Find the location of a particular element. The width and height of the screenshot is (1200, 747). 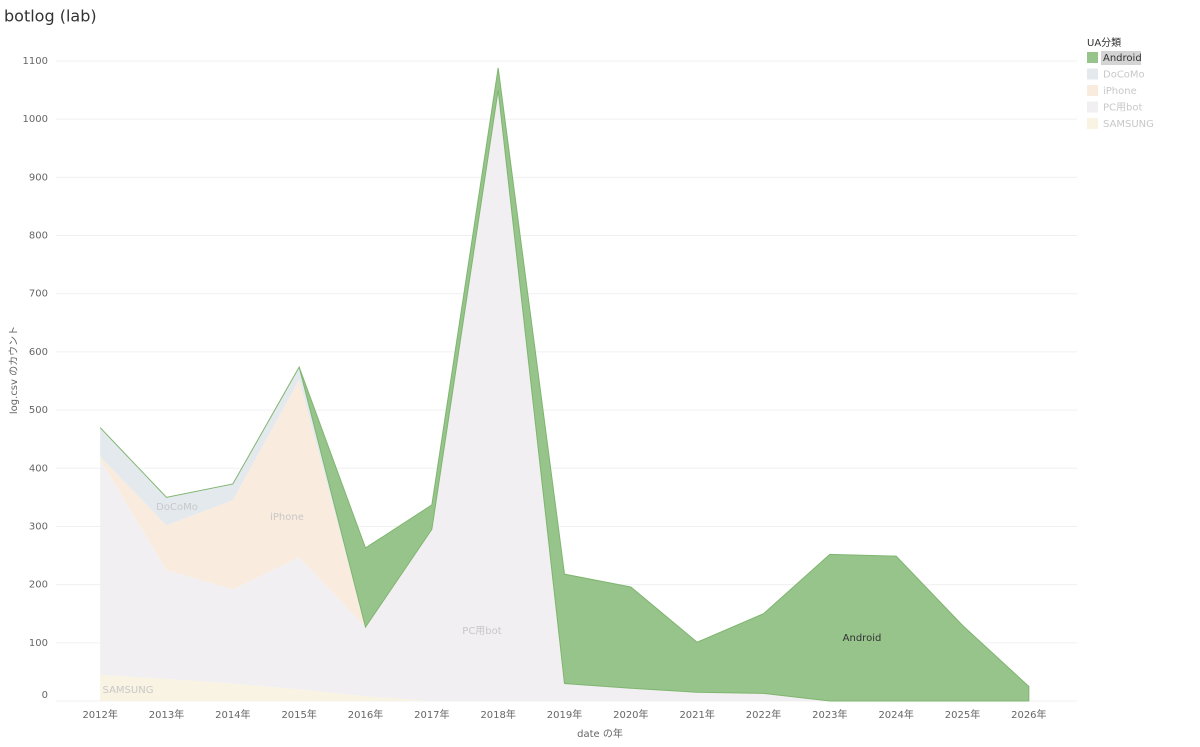

y-tick-label: 700 is located at coordinates (38, 294).